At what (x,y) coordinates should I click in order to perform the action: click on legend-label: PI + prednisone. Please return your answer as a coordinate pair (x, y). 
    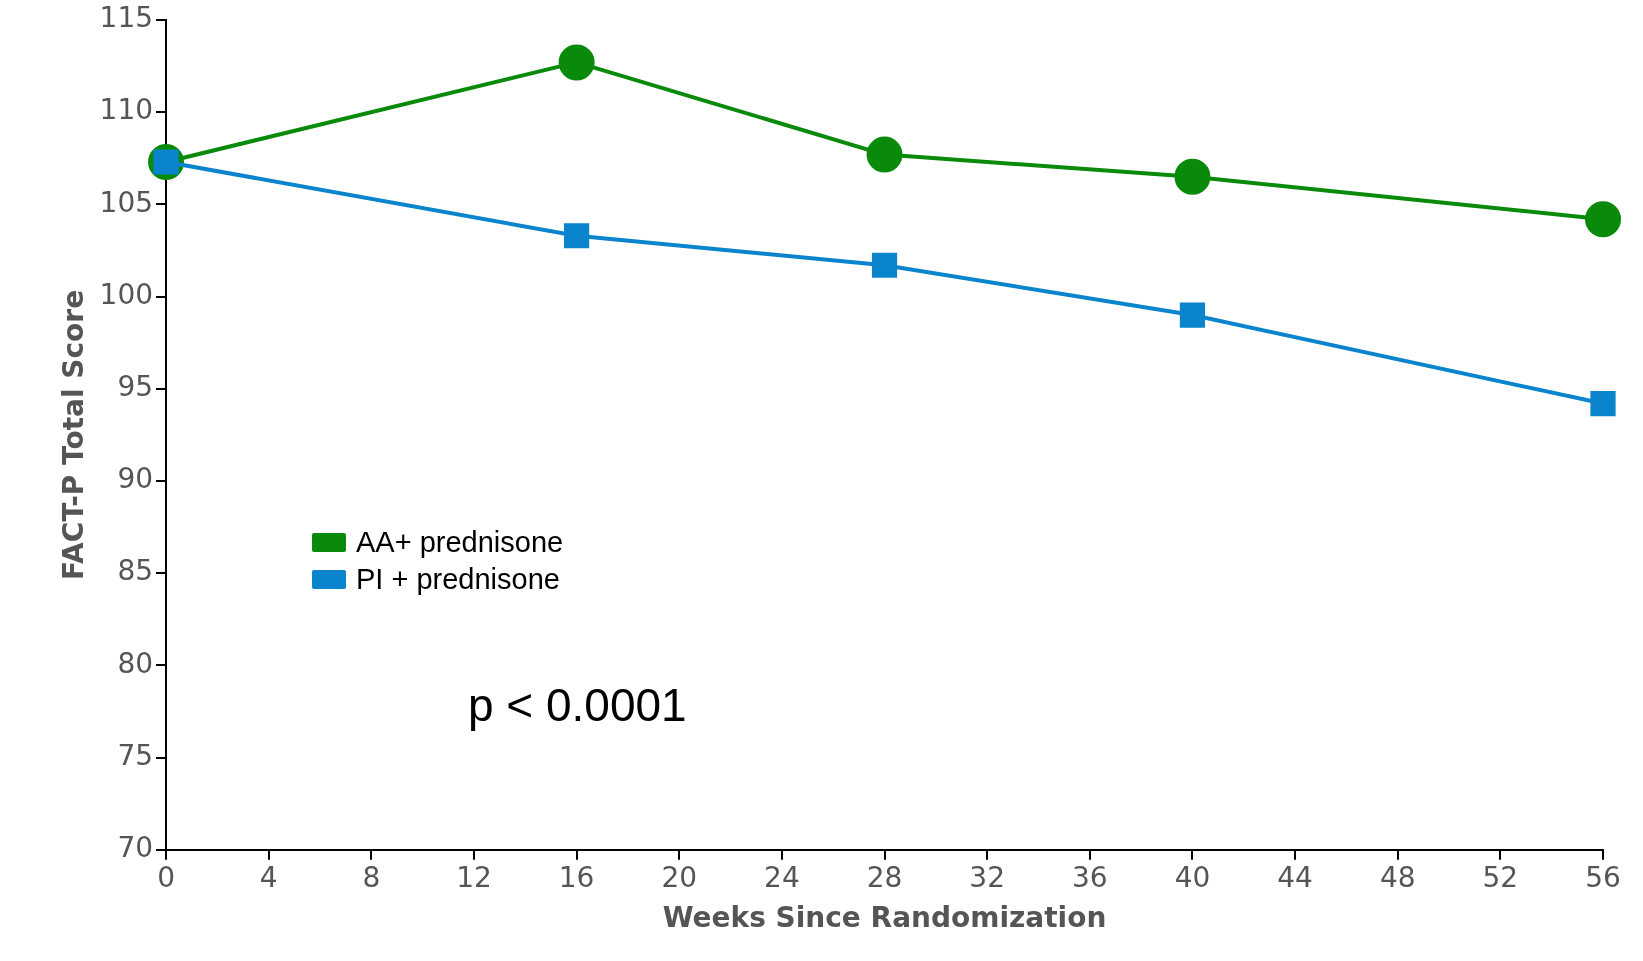
    Looking at the image, I should click on (458, 579).